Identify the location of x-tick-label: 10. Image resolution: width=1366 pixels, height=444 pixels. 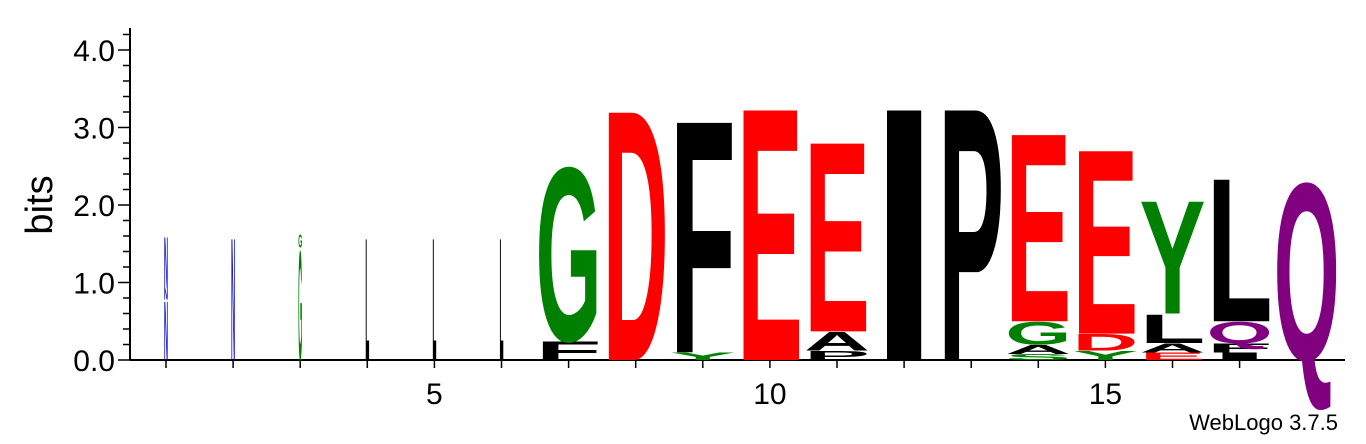
(769, 394).